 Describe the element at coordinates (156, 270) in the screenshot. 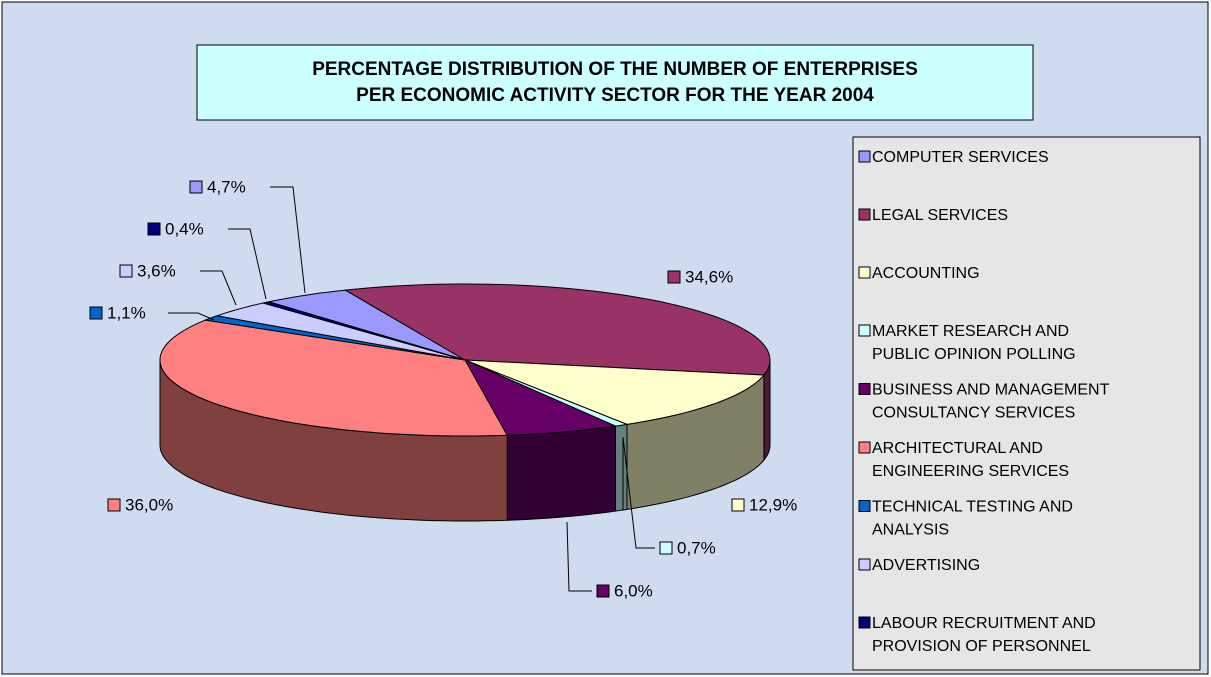

I see `data-label: 3,6%` at that location.